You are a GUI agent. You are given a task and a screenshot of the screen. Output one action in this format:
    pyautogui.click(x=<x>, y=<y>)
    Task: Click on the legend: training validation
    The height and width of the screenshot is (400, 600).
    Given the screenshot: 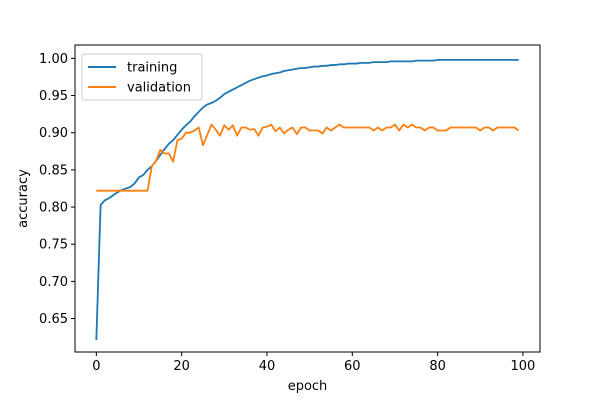 What is the action you would take?
    pyautogui.click(x=142, y=77)
    